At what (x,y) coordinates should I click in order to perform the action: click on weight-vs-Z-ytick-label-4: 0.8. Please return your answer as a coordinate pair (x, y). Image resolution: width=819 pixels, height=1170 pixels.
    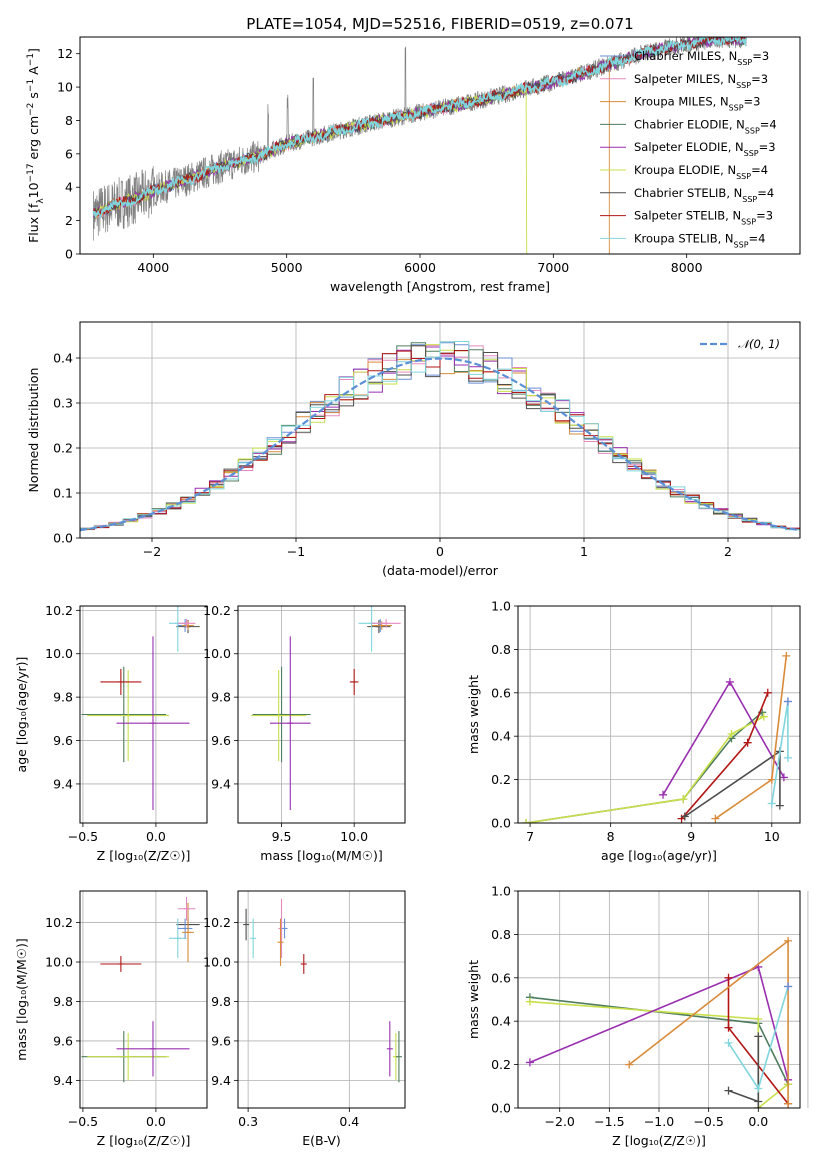
    Looking at the image, I should click on (501, 934).